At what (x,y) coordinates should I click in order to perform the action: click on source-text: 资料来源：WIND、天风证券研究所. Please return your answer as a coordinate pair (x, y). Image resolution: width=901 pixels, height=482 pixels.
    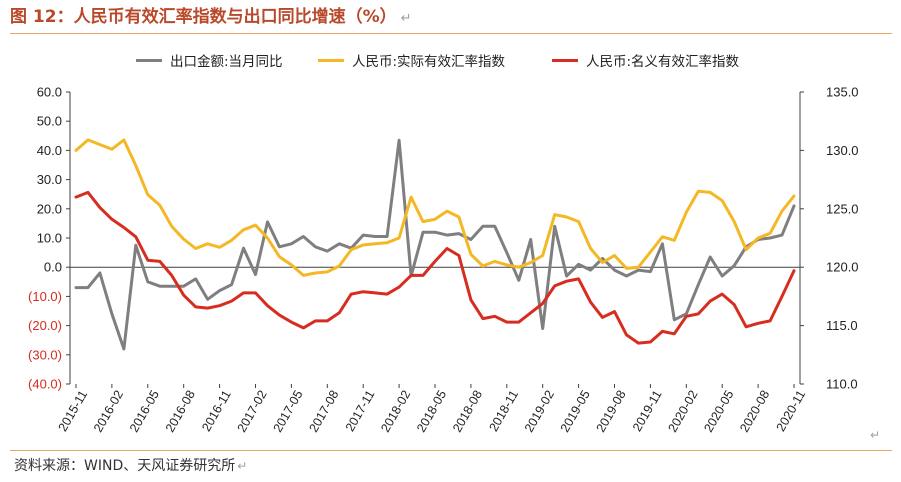
    Looking at the image, I should click on (125, 466).